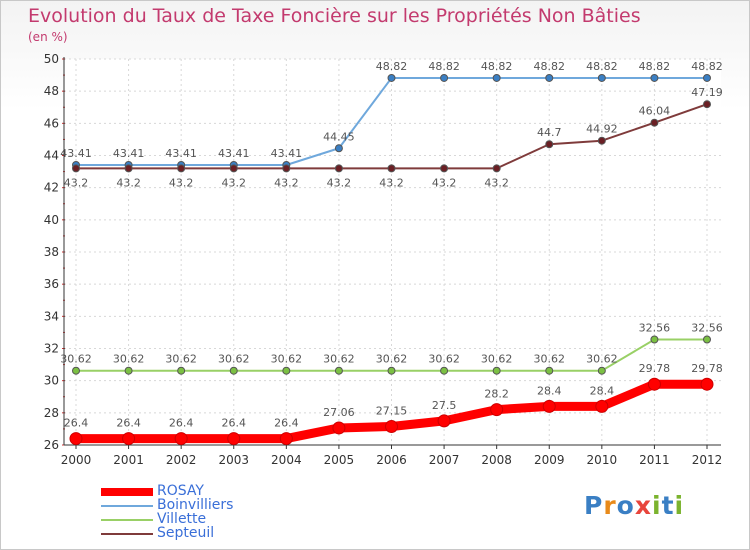 This screenshot has width=750, height=550. What do you see at coordinates (51, 413) in the screenshot?
I see `y-tick-label: 28` at bounding box center [51, 413].